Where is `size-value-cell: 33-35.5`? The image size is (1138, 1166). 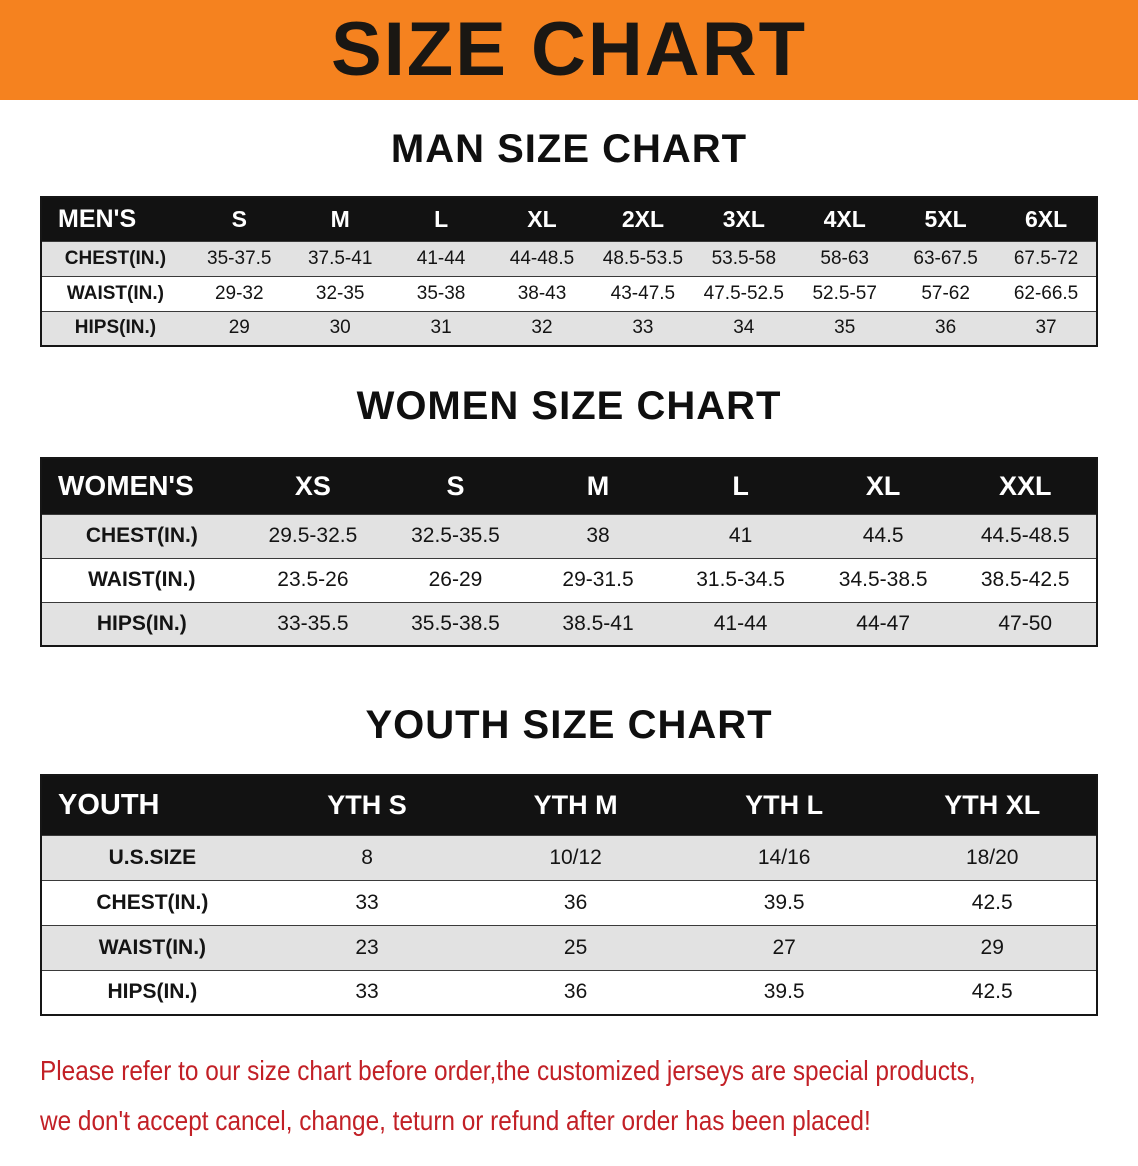
size-value-cell: 33-35.5 is located at coordinates (313, 623).